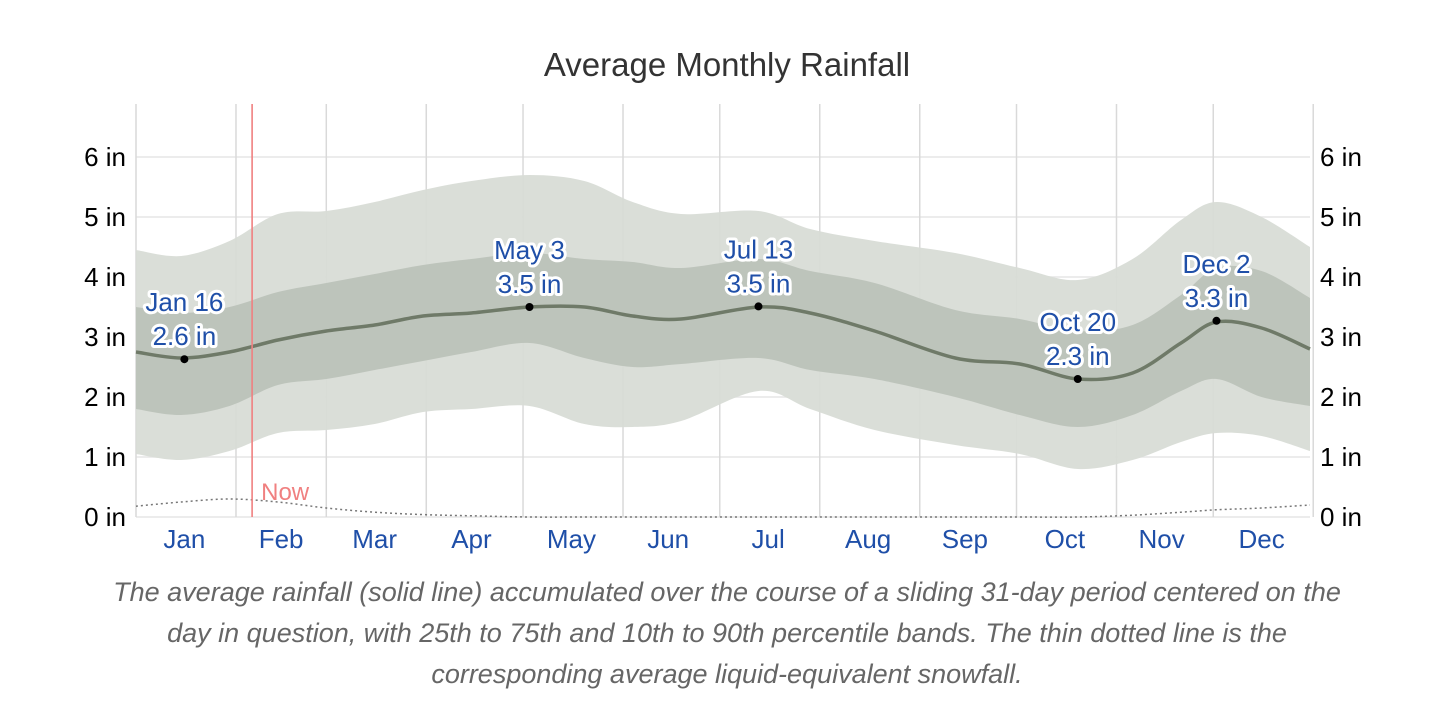 The image size is (1454, 726). Describe the element at coordinates (285, 492) in the screenshot. I see `now-label: Now` at that location.